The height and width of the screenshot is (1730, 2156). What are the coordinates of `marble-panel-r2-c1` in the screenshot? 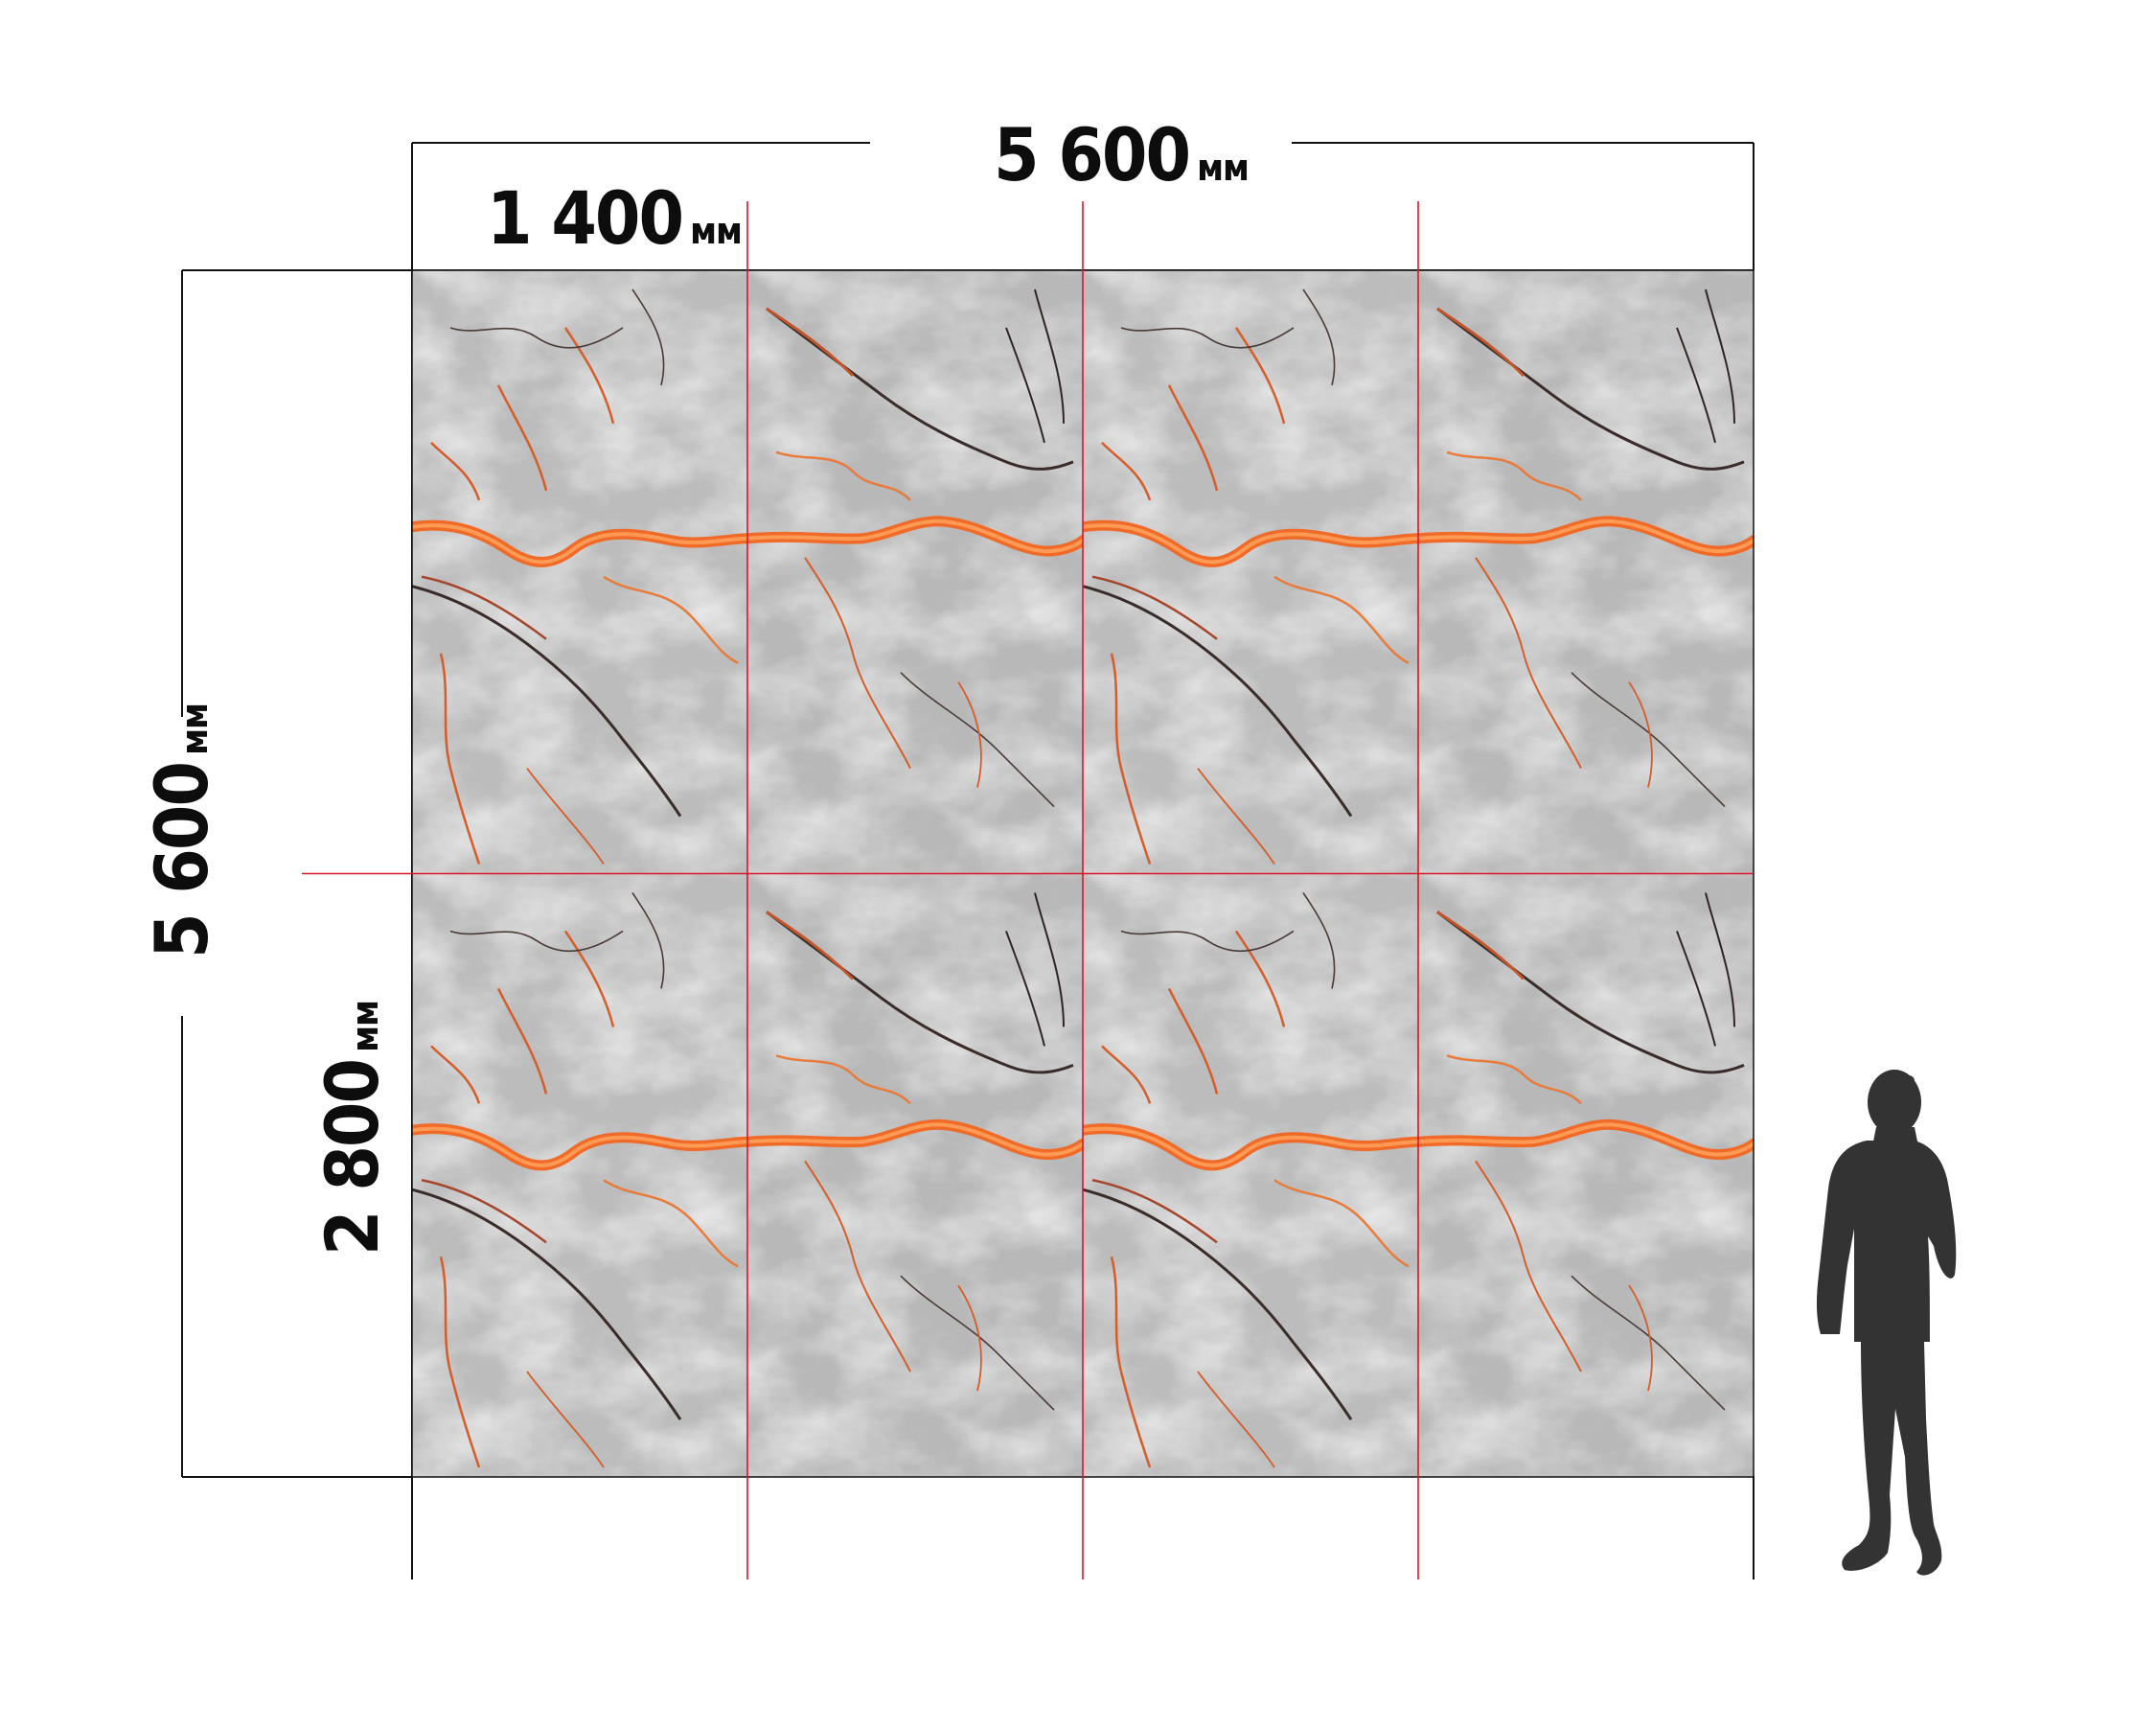 It's located at (579, 1176).